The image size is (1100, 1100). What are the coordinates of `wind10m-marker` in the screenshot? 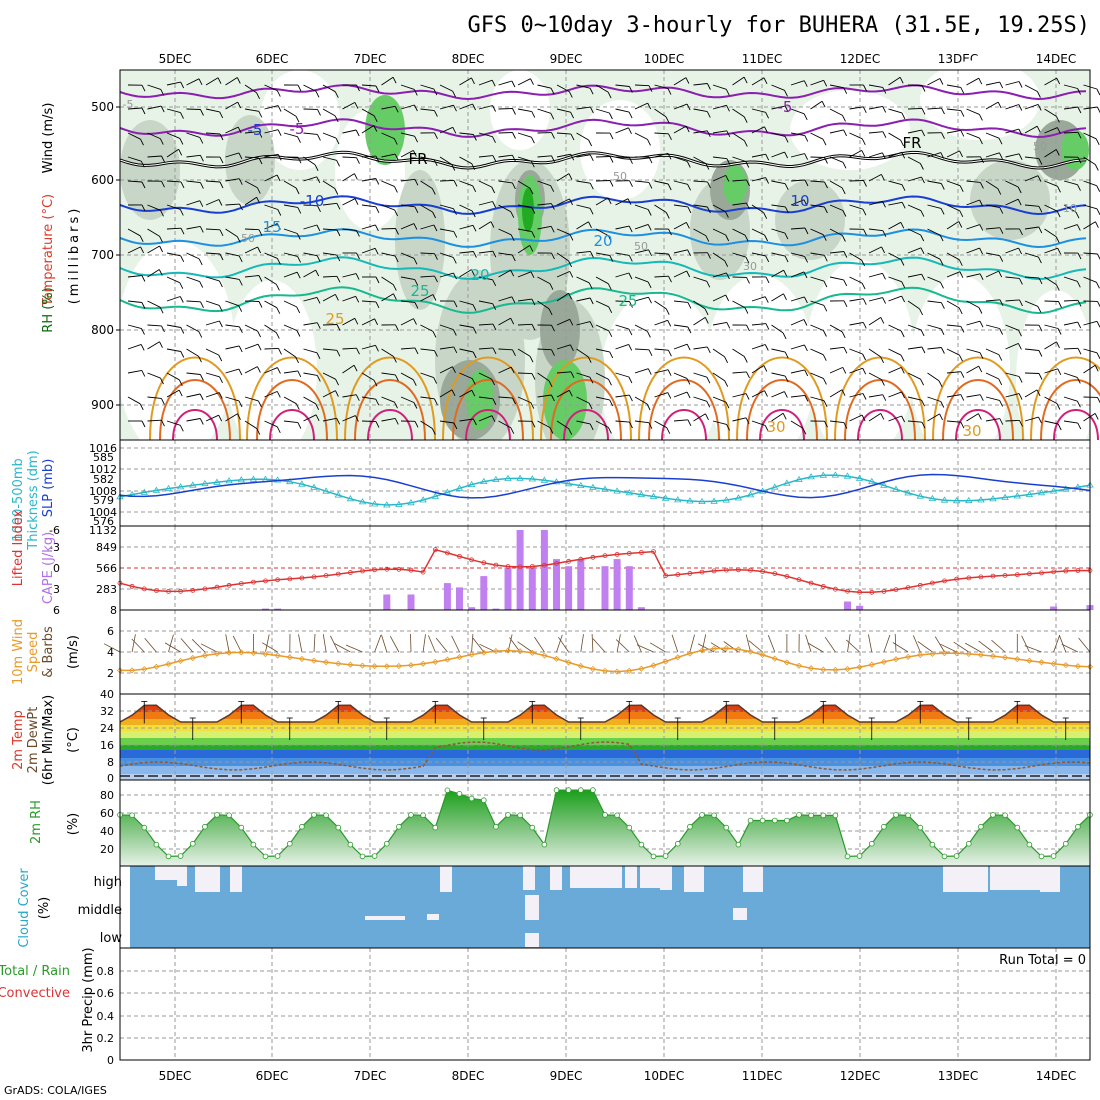 It's located at (580, 666).